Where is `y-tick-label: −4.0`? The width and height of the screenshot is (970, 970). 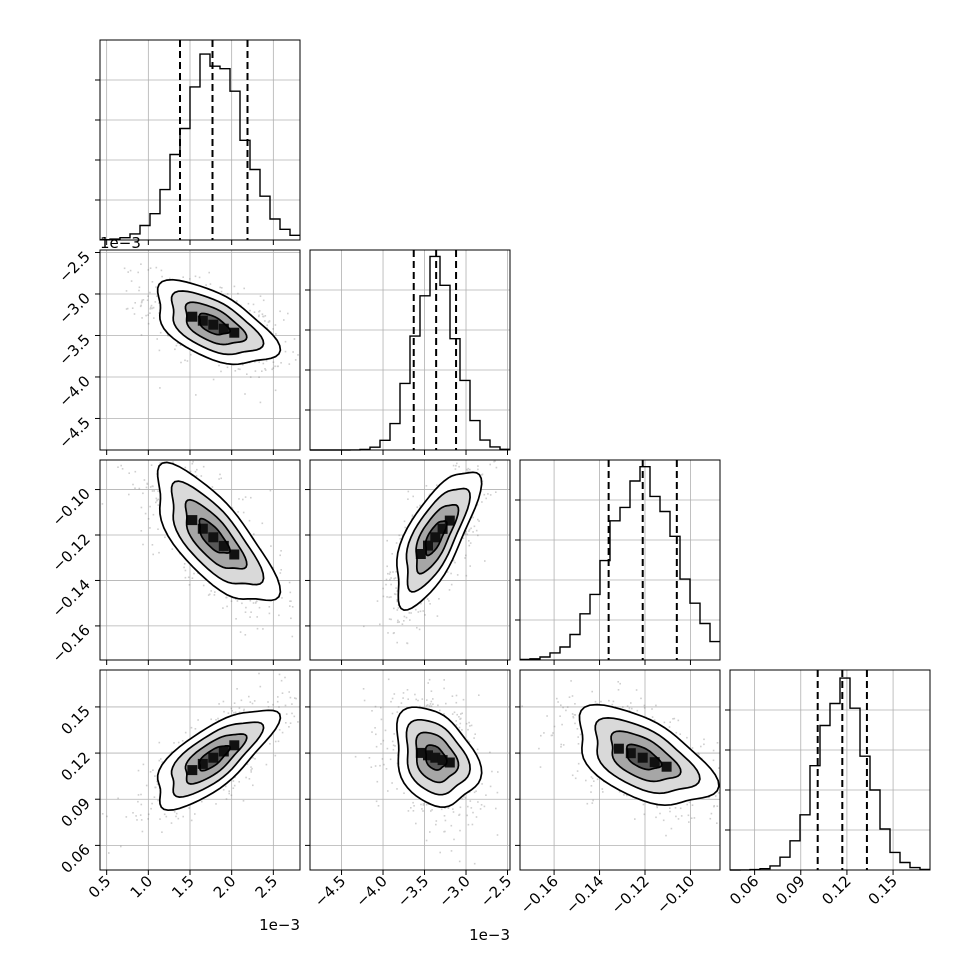 y-tick-label: −4.0 is located at coordinates (74, 391).